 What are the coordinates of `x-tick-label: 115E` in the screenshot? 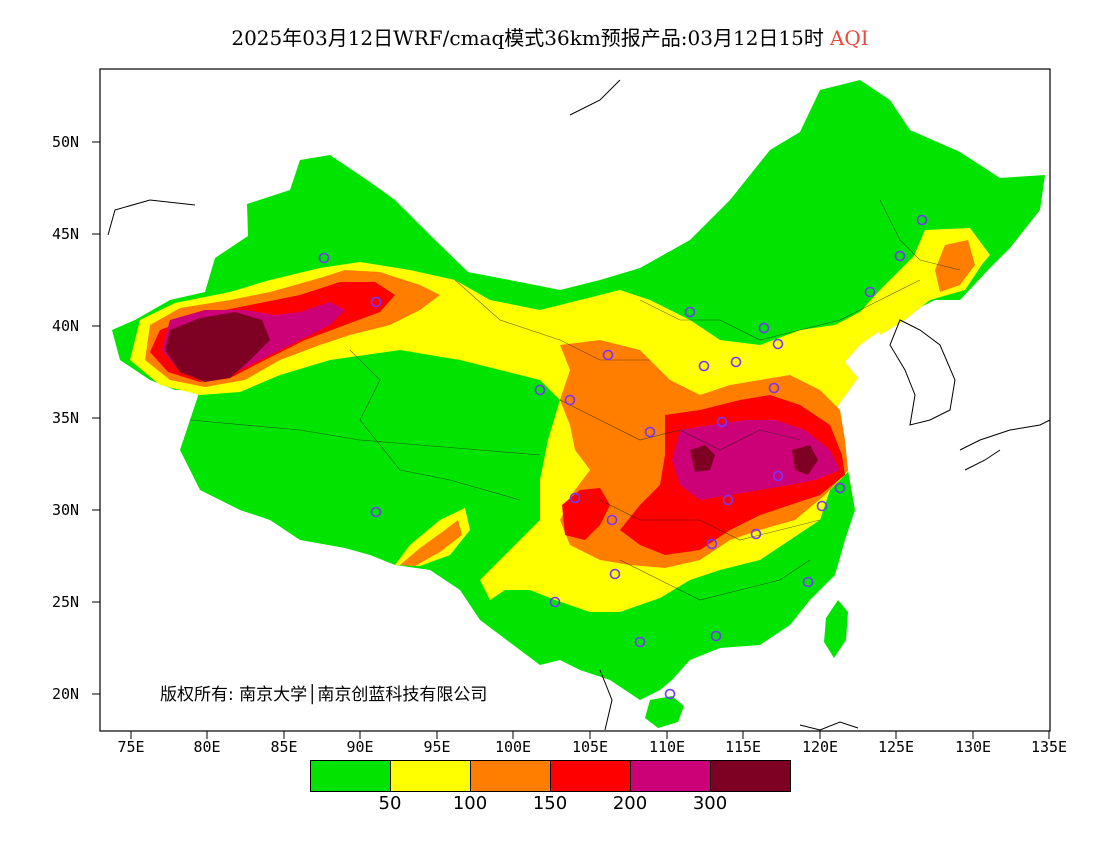 It's located at (743, 747).